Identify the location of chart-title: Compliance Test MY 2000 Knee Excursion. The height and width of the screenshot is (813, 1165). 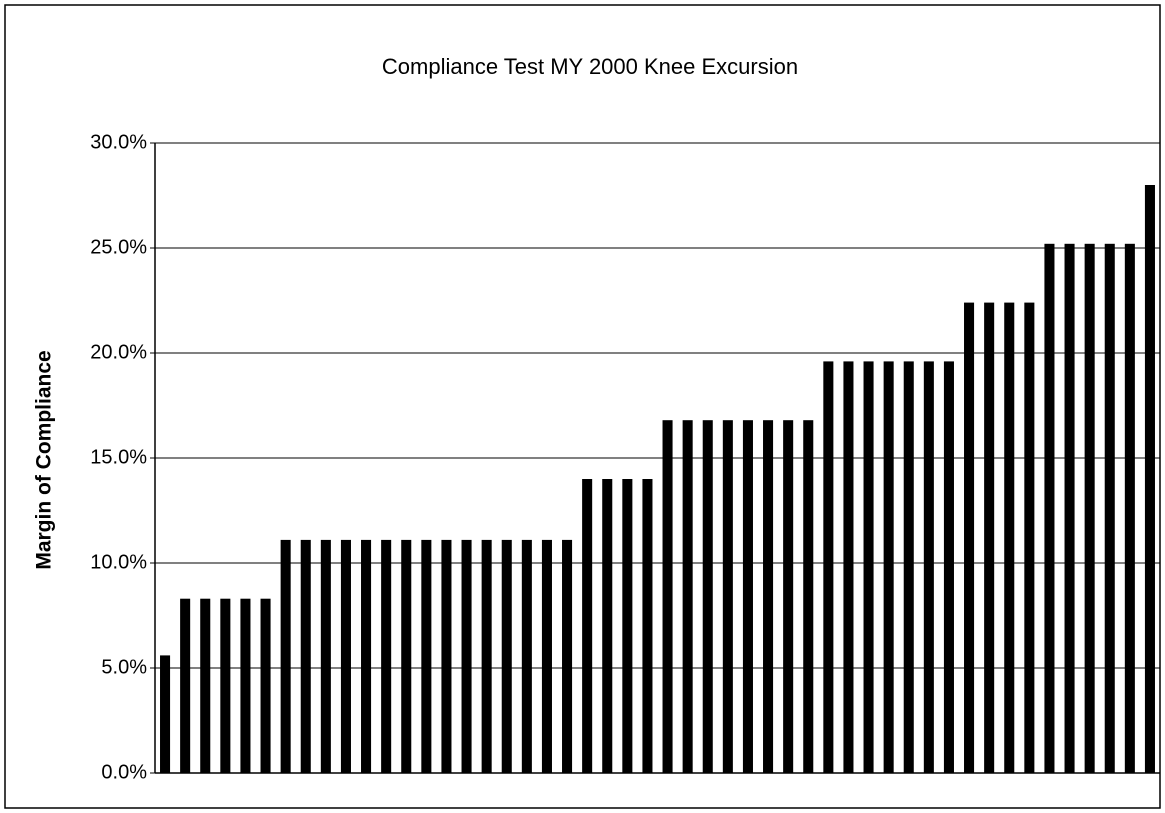
(590, 66).